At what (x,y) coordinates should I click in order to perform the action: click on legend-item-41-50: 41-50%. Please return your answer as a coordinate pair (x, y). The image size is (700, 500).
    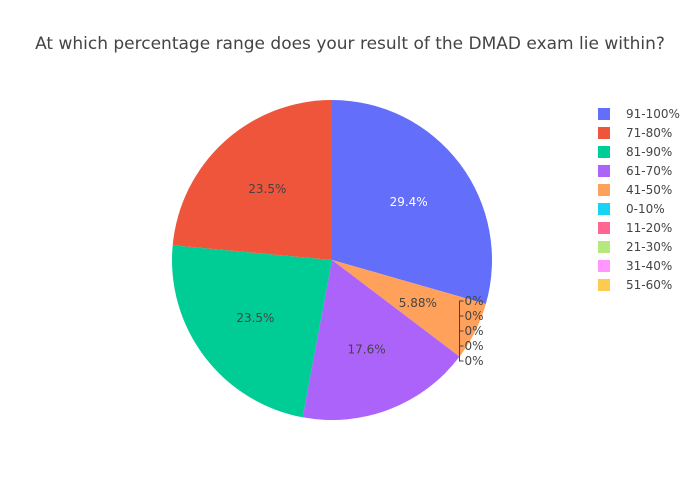
    Looking at the image, I should click on (635, 190).